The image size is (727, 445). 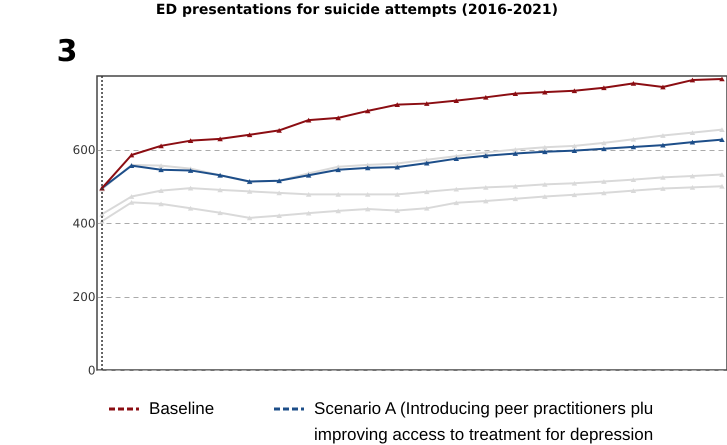 I want to click on y-tick-label: 200, so click(x=84, y=297).